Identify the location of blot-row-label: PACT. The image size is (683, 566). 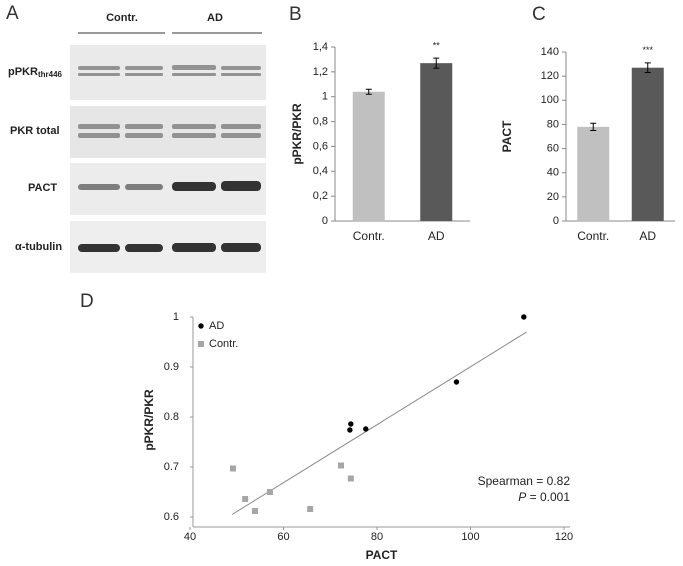
(42, 188).